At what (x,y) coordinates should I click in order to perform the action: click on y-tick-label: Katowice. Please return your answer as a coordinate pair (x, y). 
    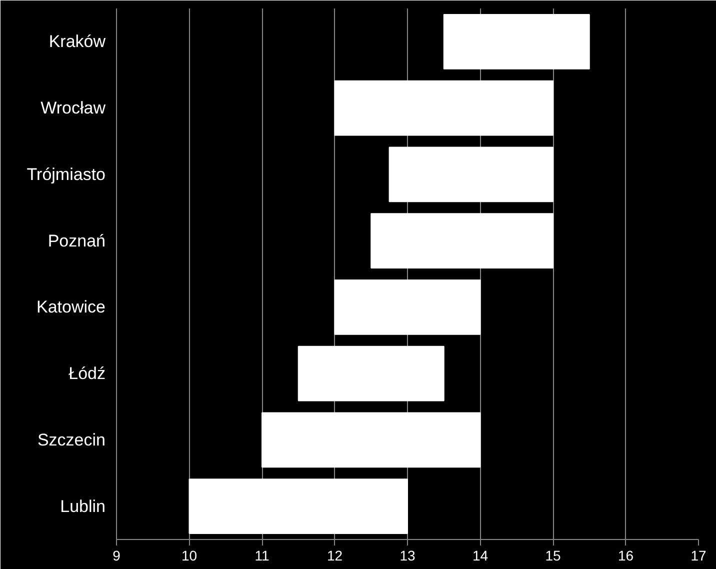
    Looking at the image, I should click on (71, 307).